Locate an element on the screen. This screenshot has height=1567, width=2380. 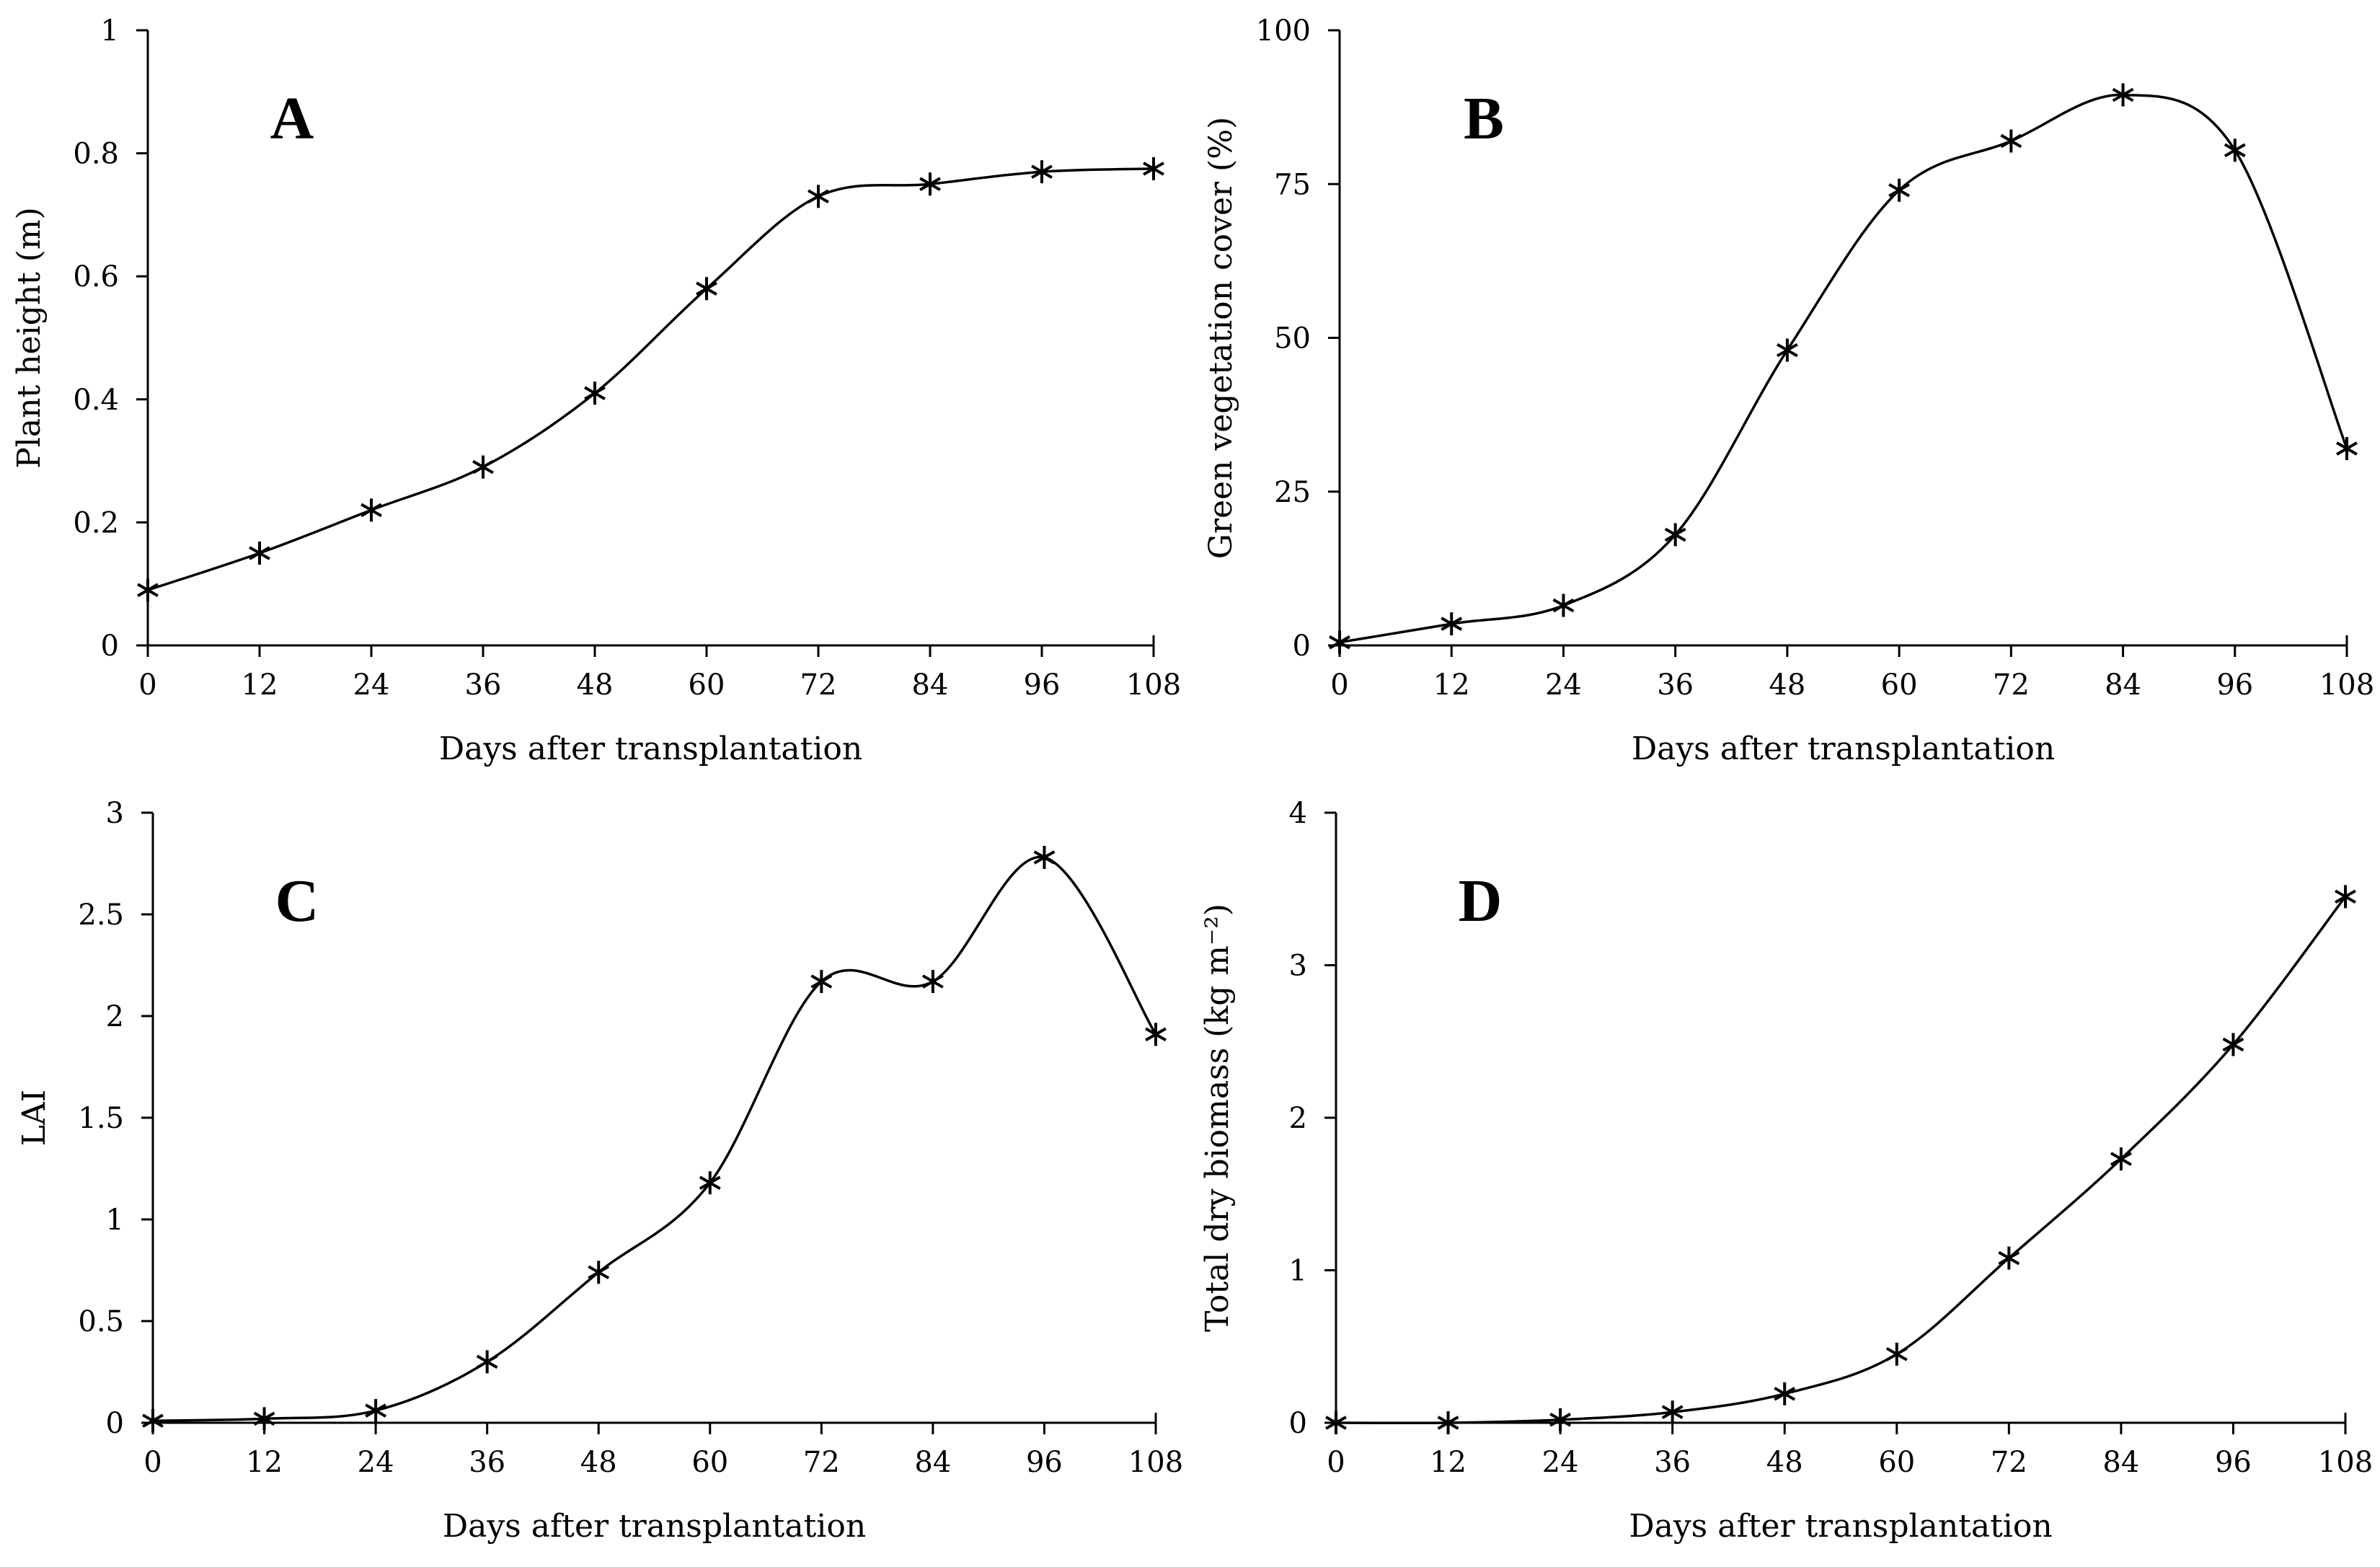
y-tick-label: 0.2 is located at coordinates (96, 523).